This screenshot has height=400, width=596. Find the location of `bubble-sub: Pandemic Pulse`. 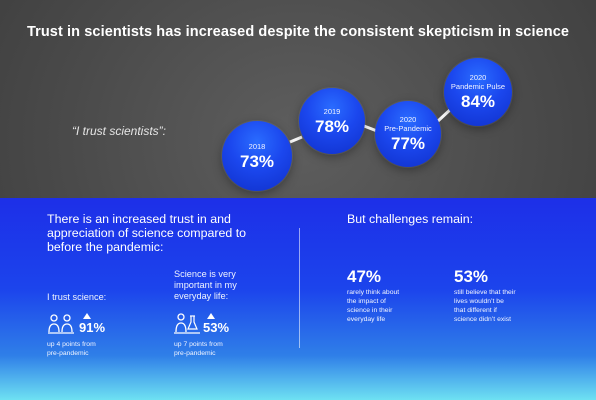

bubble-sub: Pandemic Pulse is located at coordinates (478, 86).